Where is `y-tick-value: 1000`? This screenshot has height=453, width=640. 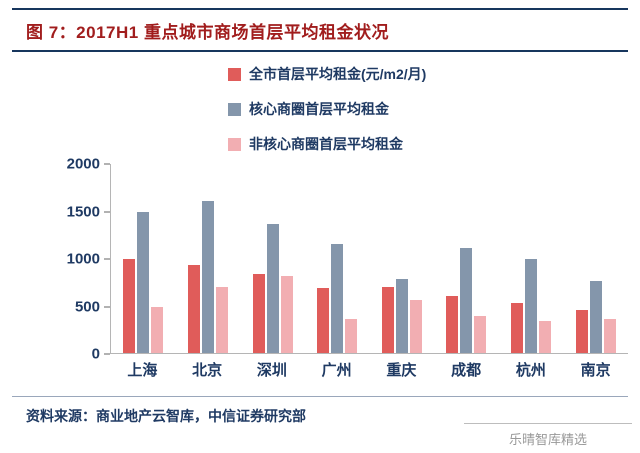 y-tick-value: 1000 is located at coordinates (83, 259).